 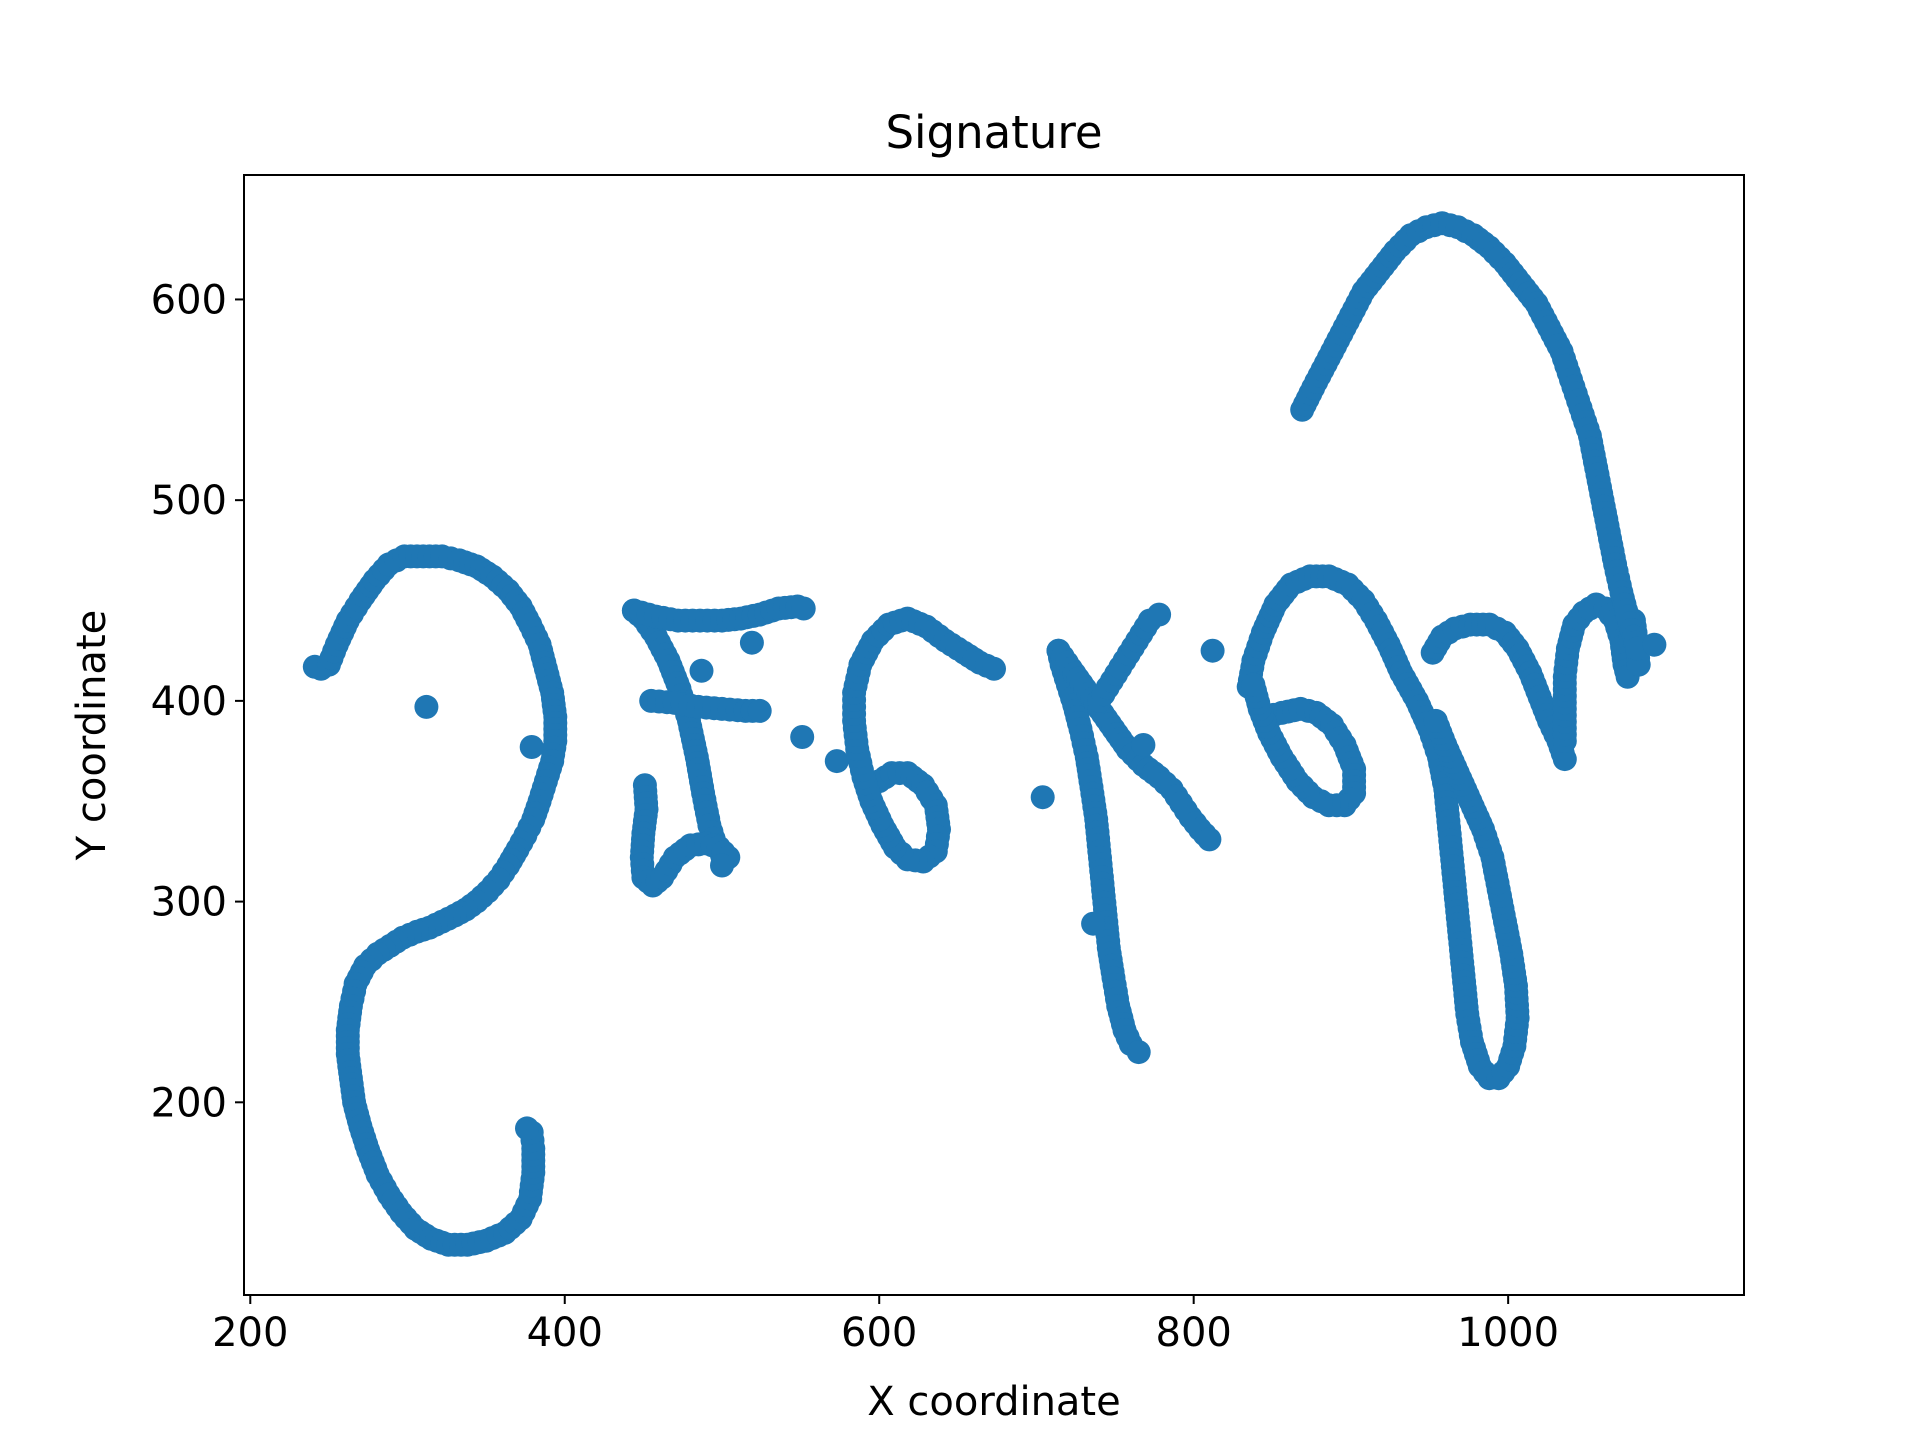 What do you see at coordinates (1508, 1333) in the screenshot?
I see `x-tick-label: 1000` at bounding box center [1508, 1333].